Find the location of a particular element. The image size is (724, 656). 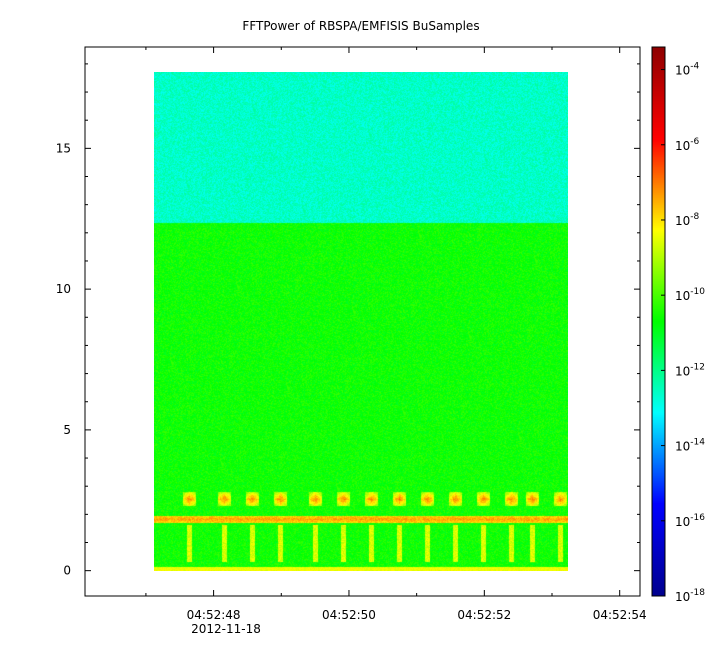

y-tick-label: 5 is located at coordinates (67, 430).